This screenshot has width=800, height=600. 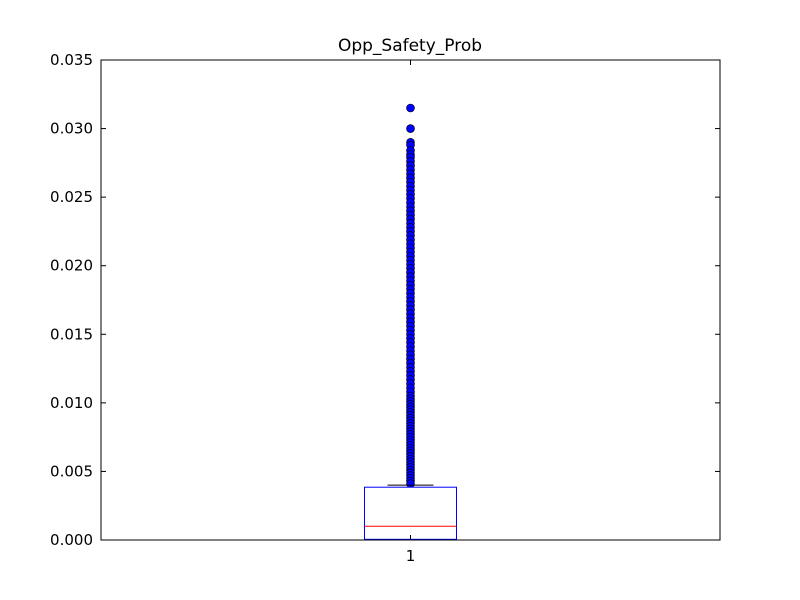 What do you see at coordinates (71, 266) in the screenshot?
I see `y-tick-label: 0.020` at bounding box center [71, 266].